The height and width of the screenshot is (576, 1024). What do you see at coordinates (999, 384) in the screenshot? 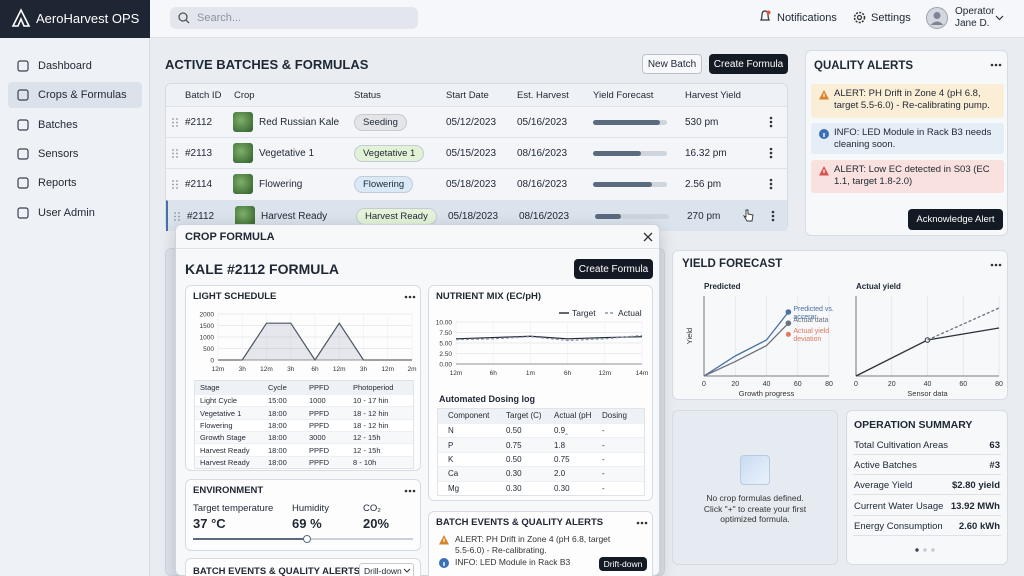
I see `x-tick-label: 80` at bounding box center [999, 384].